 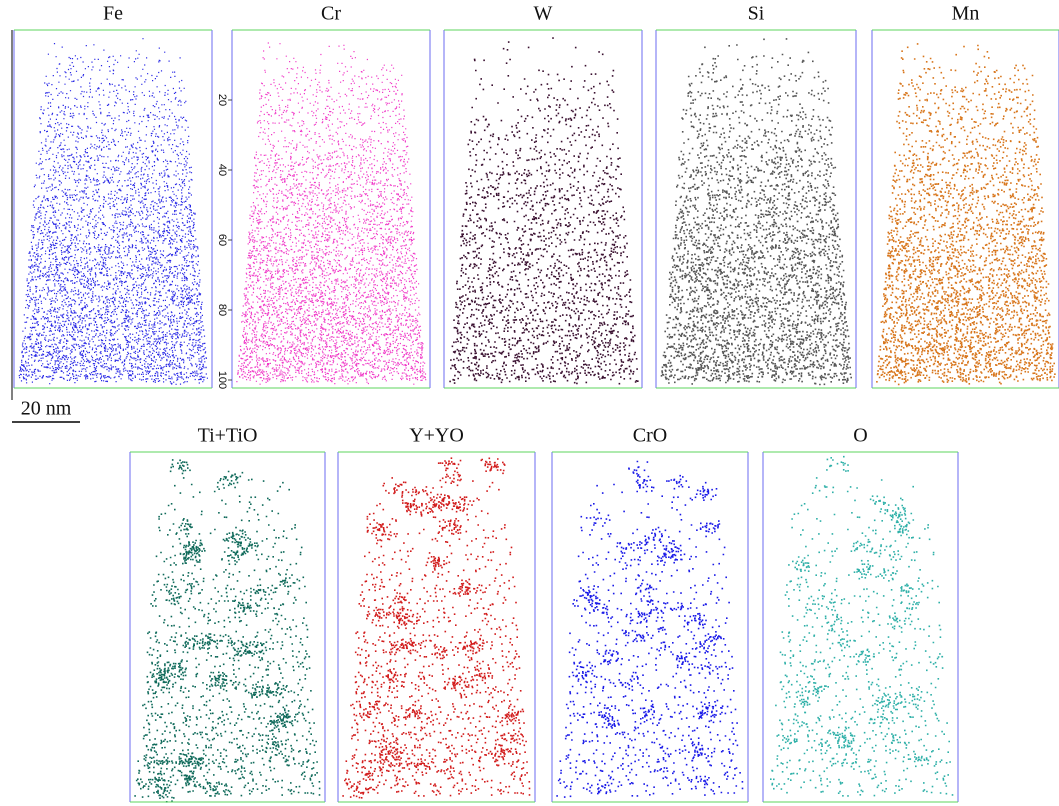 I want to click on panel-label: Cr, so click(x=331, y=14).